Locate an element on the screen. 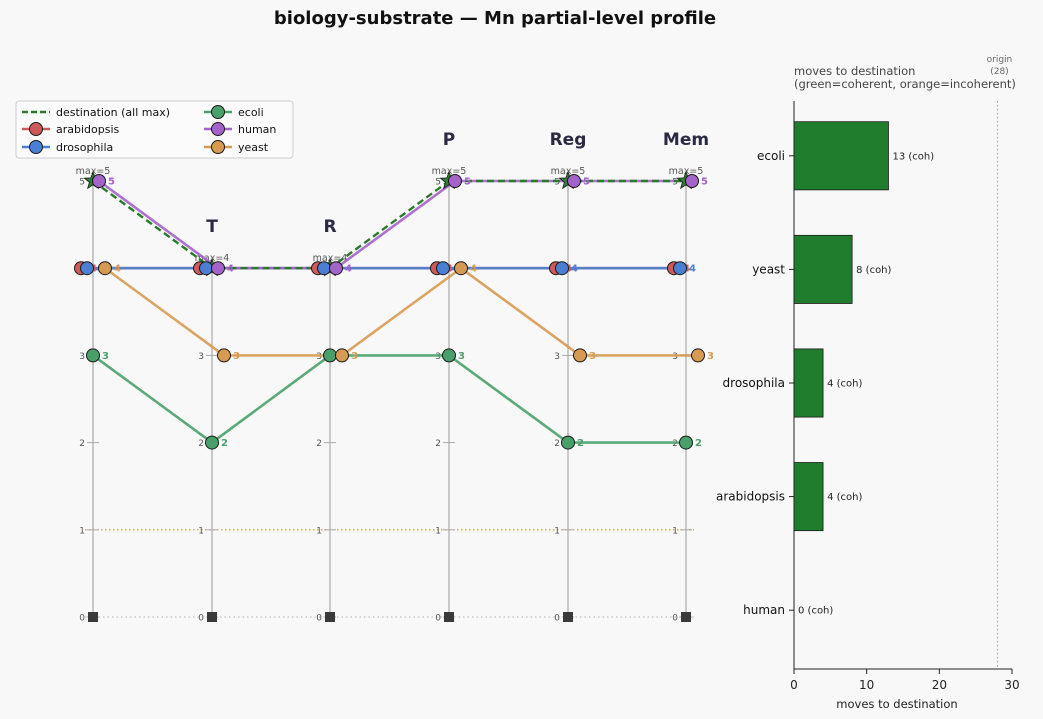 This screenshot has width=1043, height=719. axis-name-p: P is located at coordinates (449, 140).